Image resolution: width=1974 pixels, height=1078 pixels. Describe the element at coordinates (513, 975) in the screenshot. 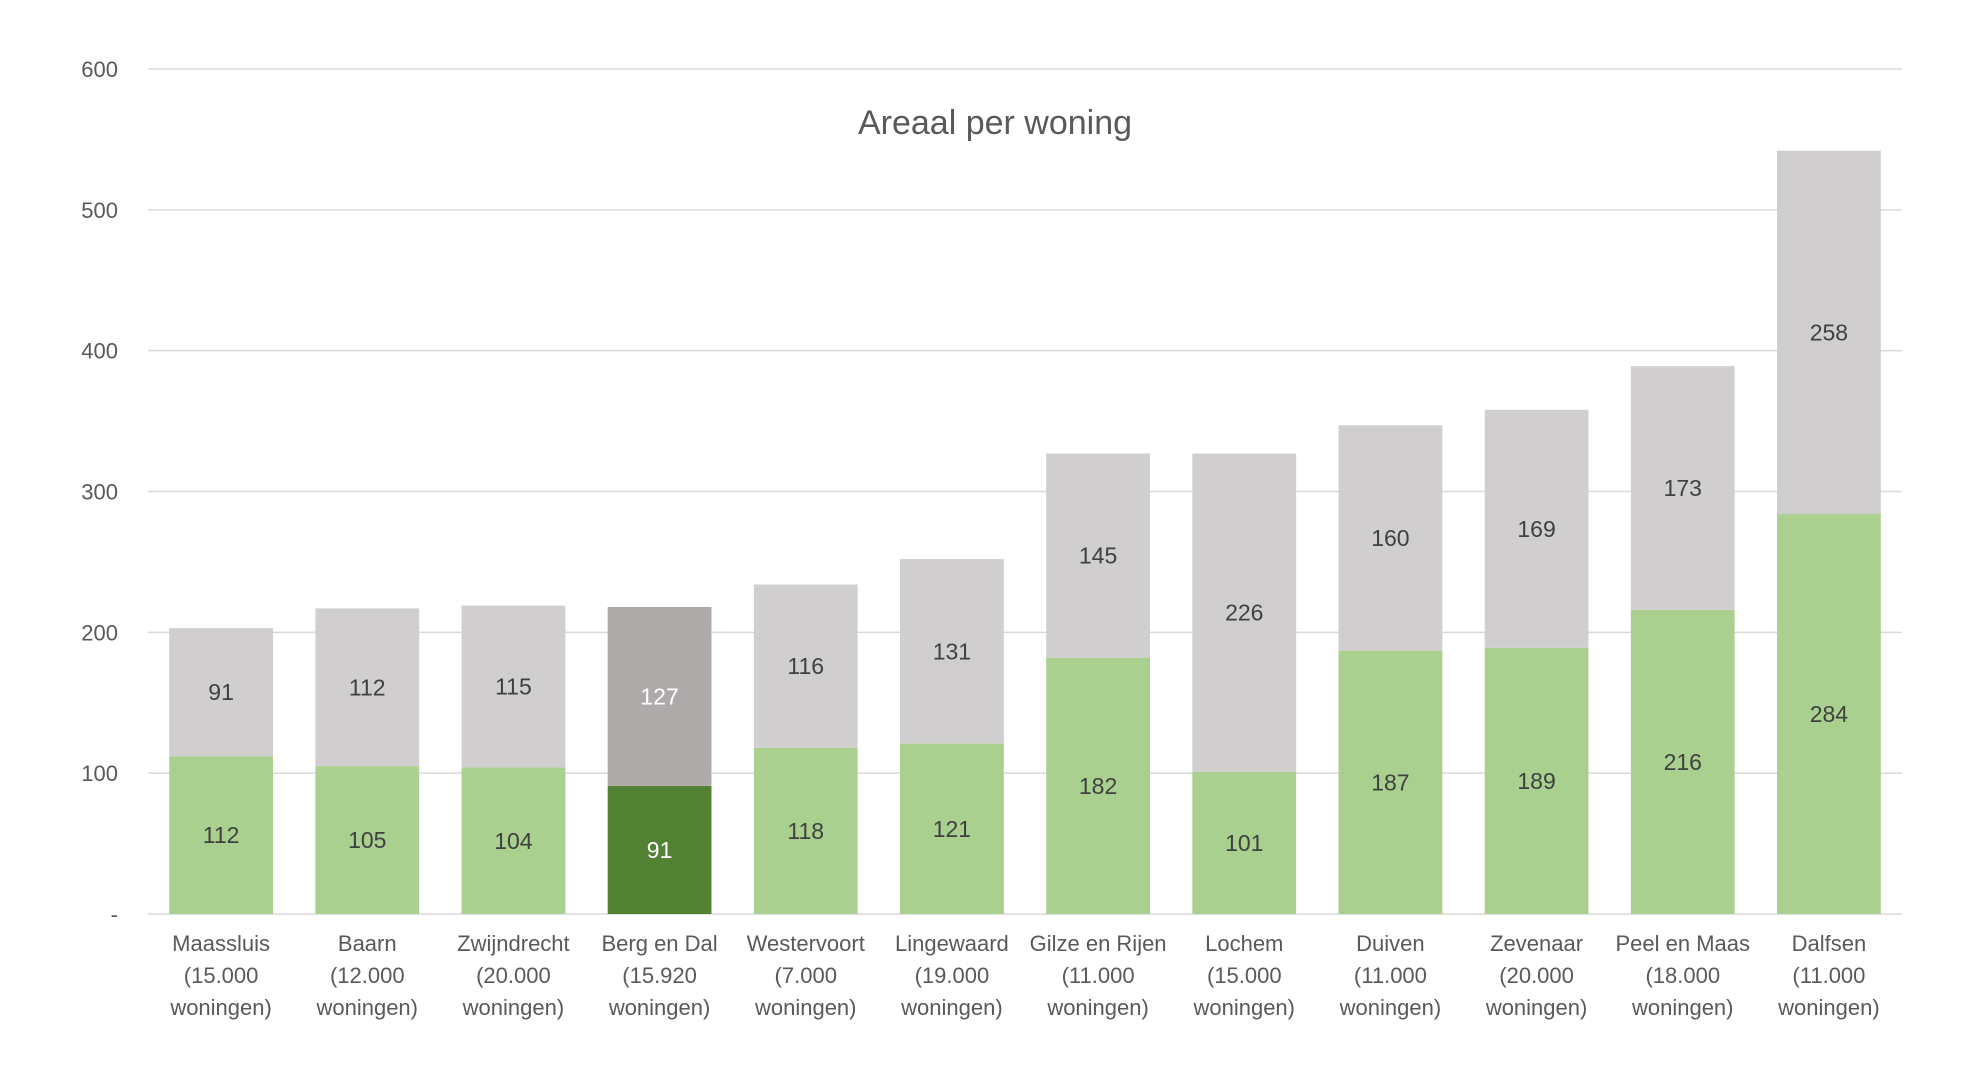

I see `x-tick-label: Zwijndrecht (20.000 woningen)` at that location.